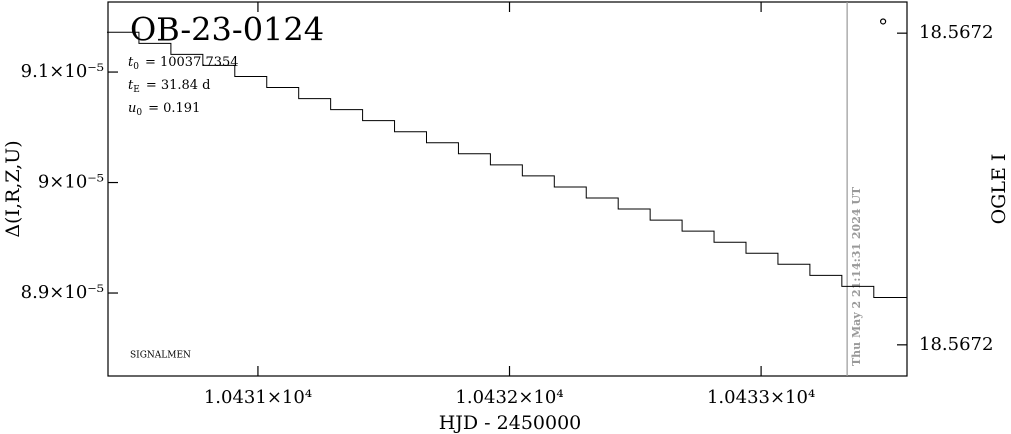 This screenshot has height=434, width=1011. Describe the element at coordinates (509, 397) in the screenshot. I see `x-tick-label: 1.0432×10⁴` at that location.